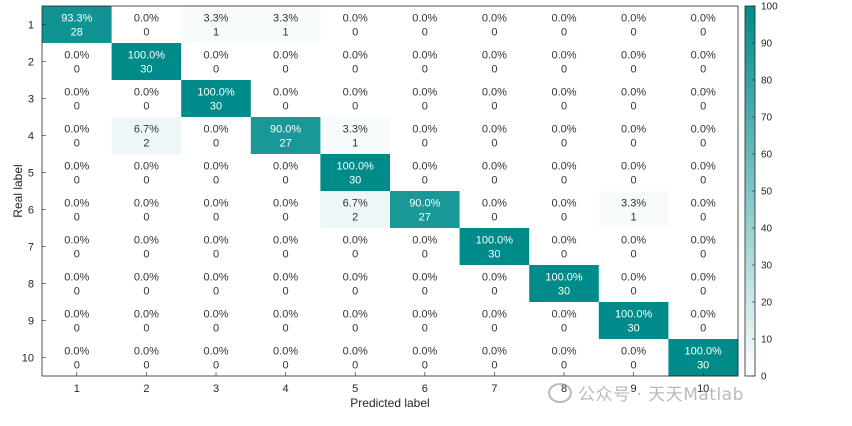 The image size is (852, 426). I want to click on colorbar-tick-label: 20, so click(767, 303).